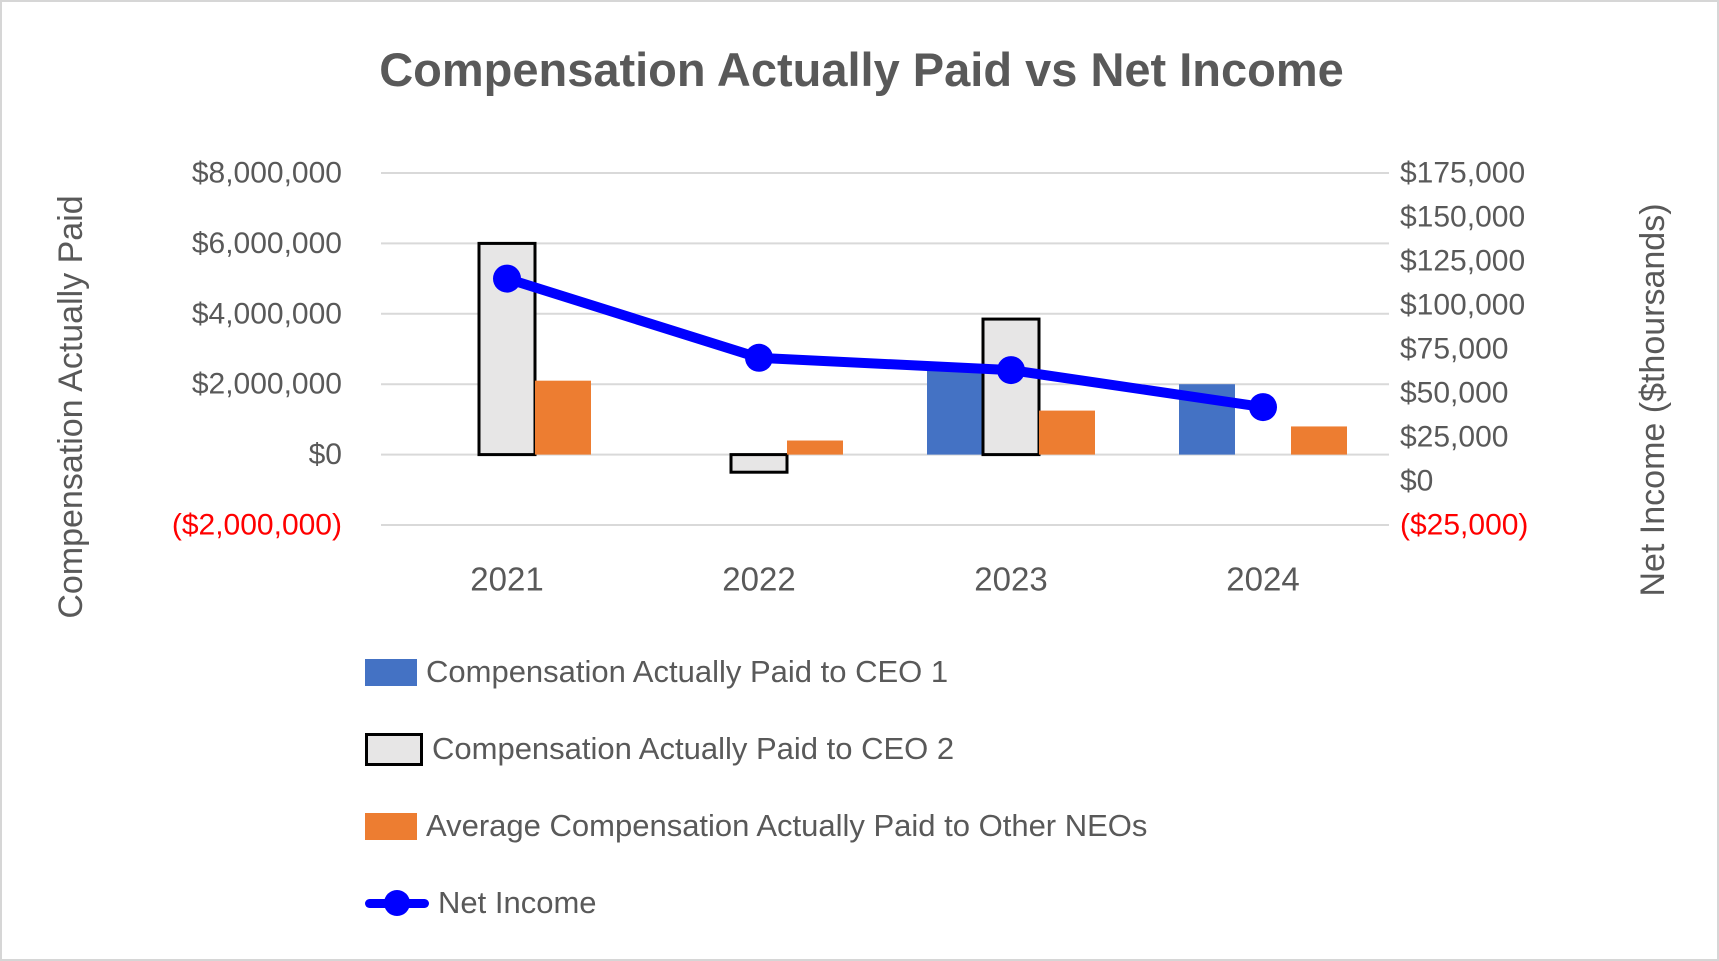 This screenshot has height=961, width=1719. I want to click on right-axis-tick: $0, so click(1416, 481).